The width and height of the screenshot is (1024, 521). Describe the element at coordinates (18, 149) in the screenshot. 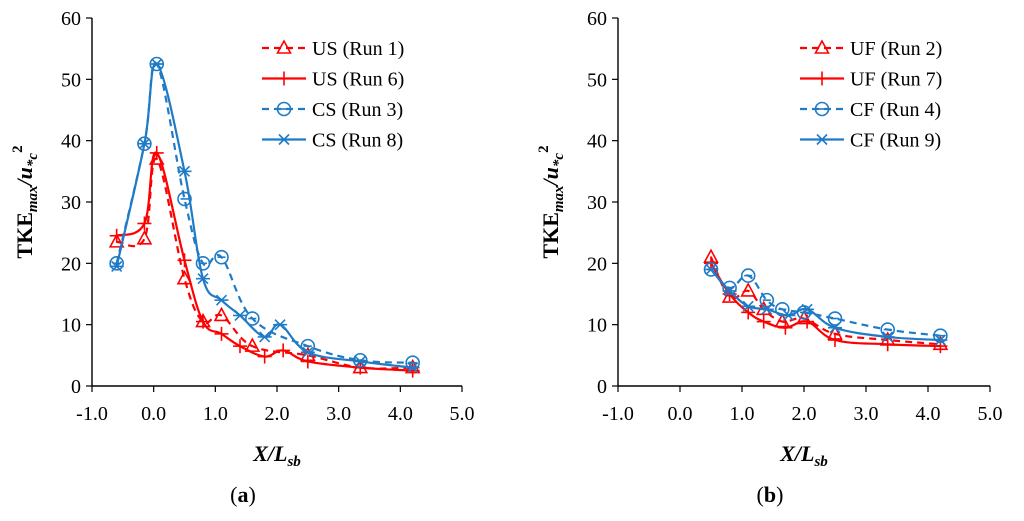

I see `y-axis-title-sup-a: 2` at that location.